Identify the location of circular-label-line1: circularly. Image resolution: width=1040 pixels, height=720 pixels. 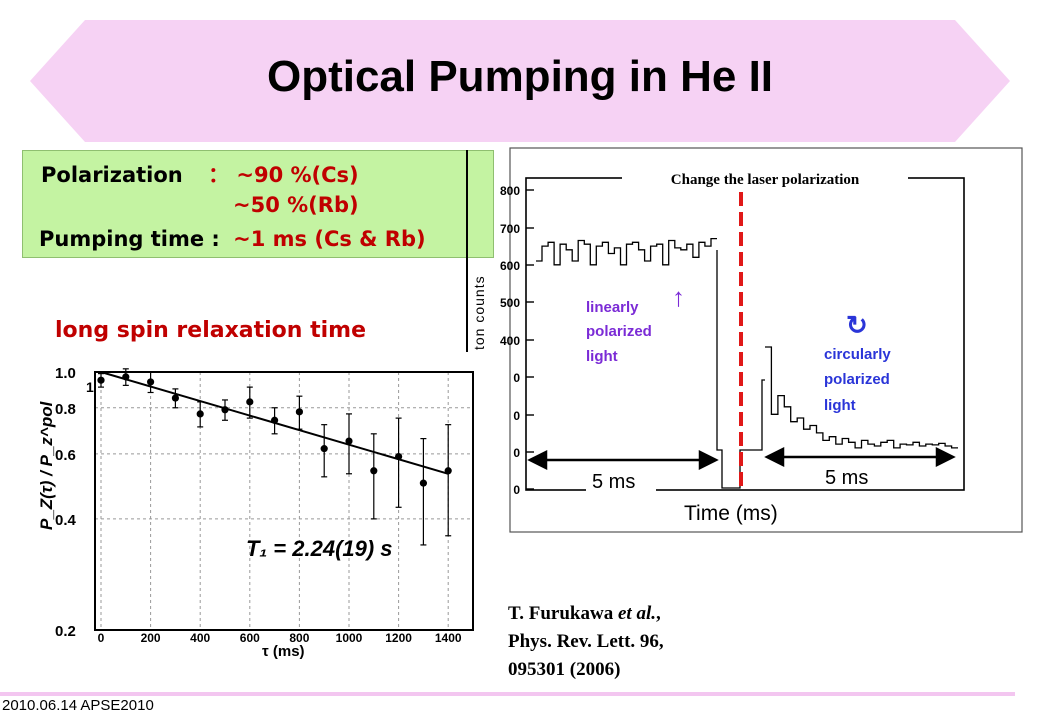
(857, 354).